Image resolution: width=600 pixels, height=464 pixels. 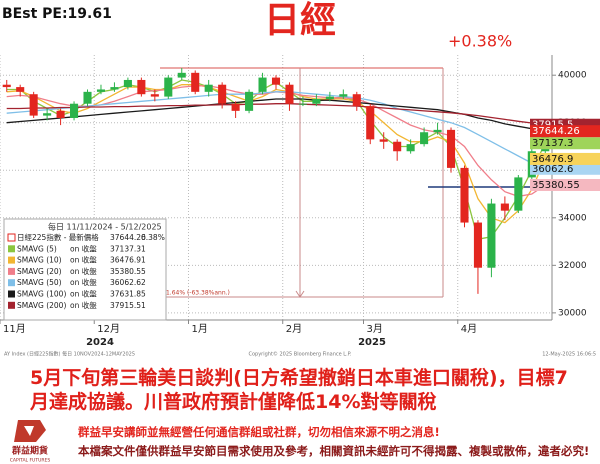 What do you see at coordinates (552, 159) in the screenshot?
I see `value-marker-label: 36476.9` at bounding box center [552, 159].